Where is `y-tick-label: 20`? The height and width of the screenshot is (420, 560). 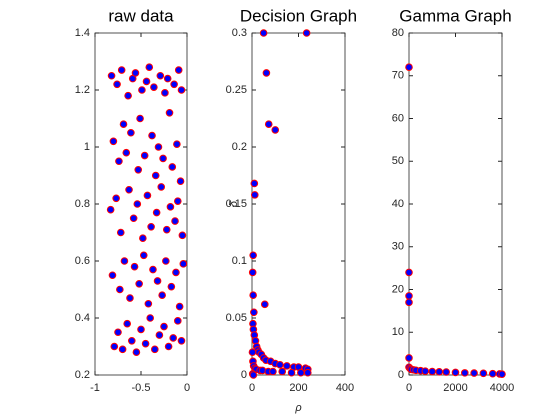 y-tick-label: 20 is located at coordinates (398, 289).